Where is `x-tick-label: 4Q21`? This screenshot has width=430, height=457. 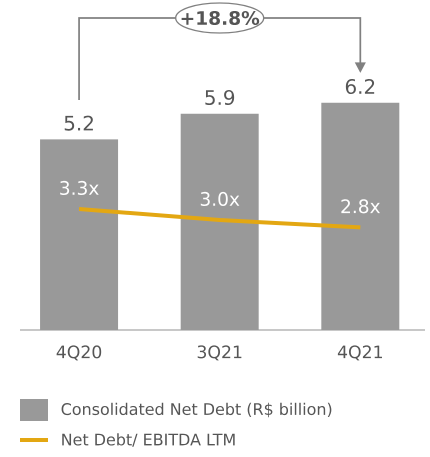 x-tick-label: 4Q21 is located at coordinates (360, 352).